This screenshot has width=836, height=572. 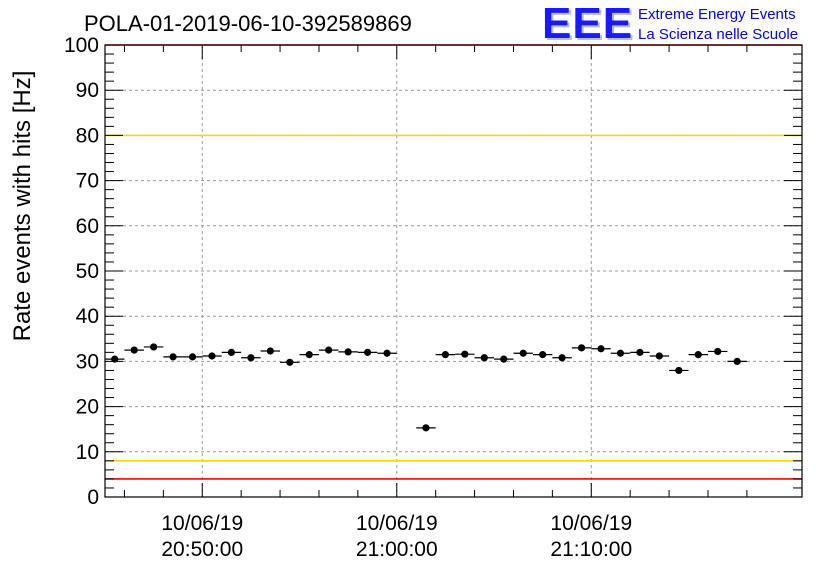 I want to click on eee-logo-mark: EEE, so click(x=588, y=24).